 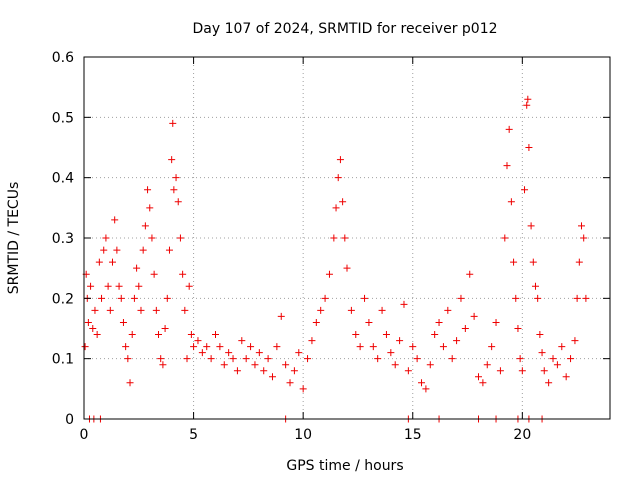 What do you see at coordinates (303, 435) in the screenshot?
I see `x-tick-label: 10` at bounding box center [303, 435].